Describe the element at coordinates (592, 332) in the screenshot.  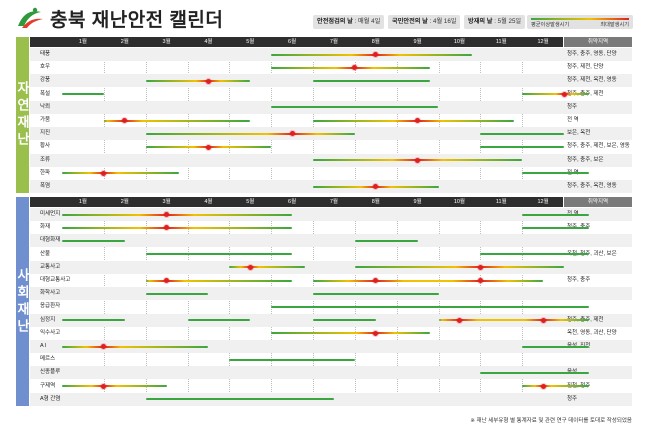
I see `vulnerable-region: 옥천, 영동, 괴산, 단양` at that location.